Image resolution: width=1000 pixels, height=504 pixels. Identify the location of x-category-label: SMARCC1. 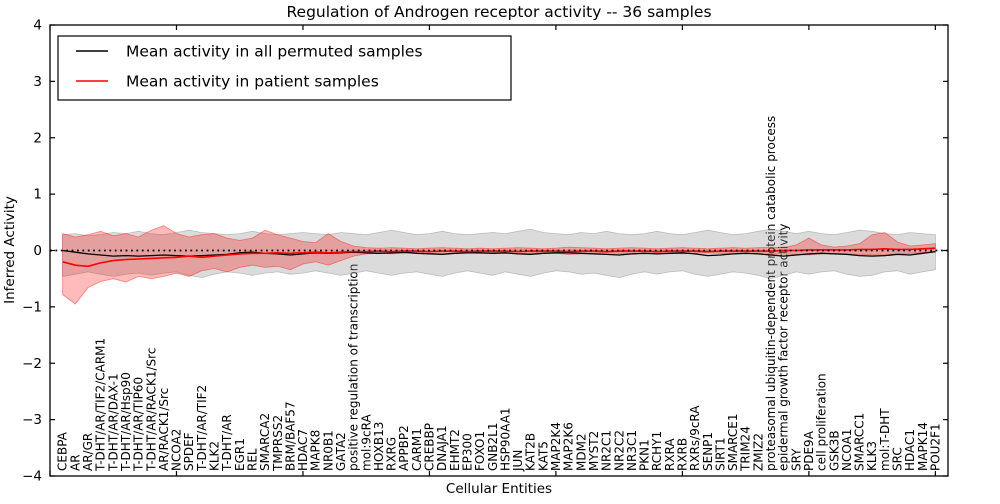
(860, 442).